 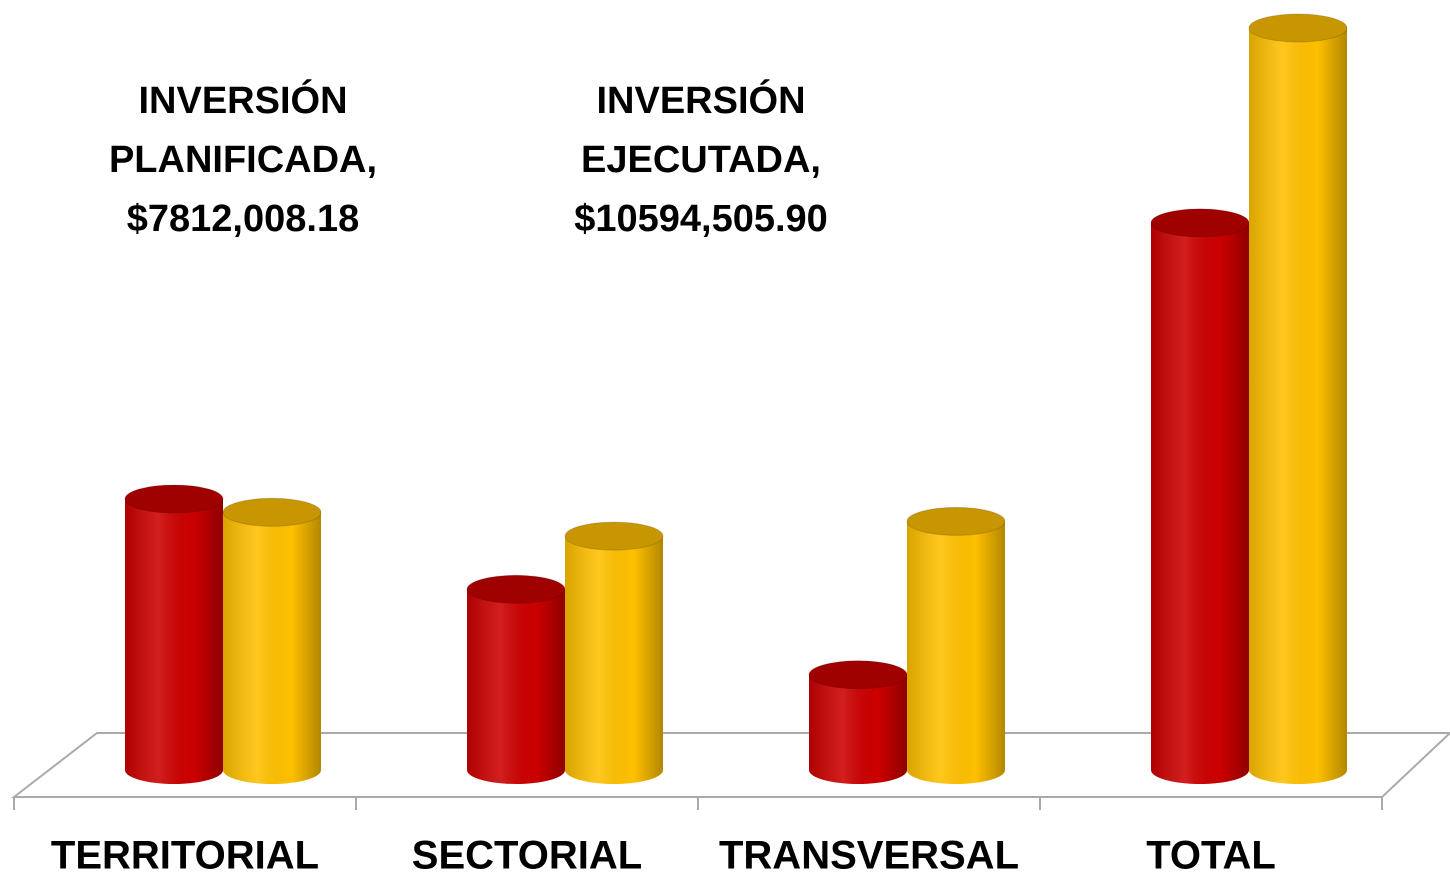 I want to click on series-label: INVERSIÓN PLANIFICADA,, so click(x=243, y=129).